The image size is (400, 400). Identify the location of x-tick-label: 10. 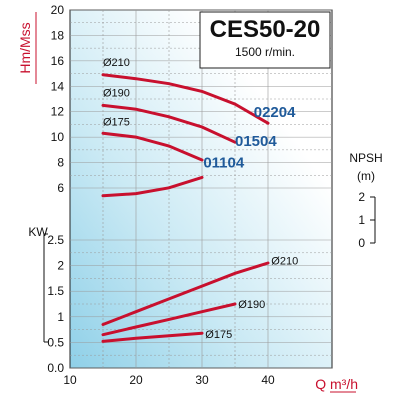
(70, 380).